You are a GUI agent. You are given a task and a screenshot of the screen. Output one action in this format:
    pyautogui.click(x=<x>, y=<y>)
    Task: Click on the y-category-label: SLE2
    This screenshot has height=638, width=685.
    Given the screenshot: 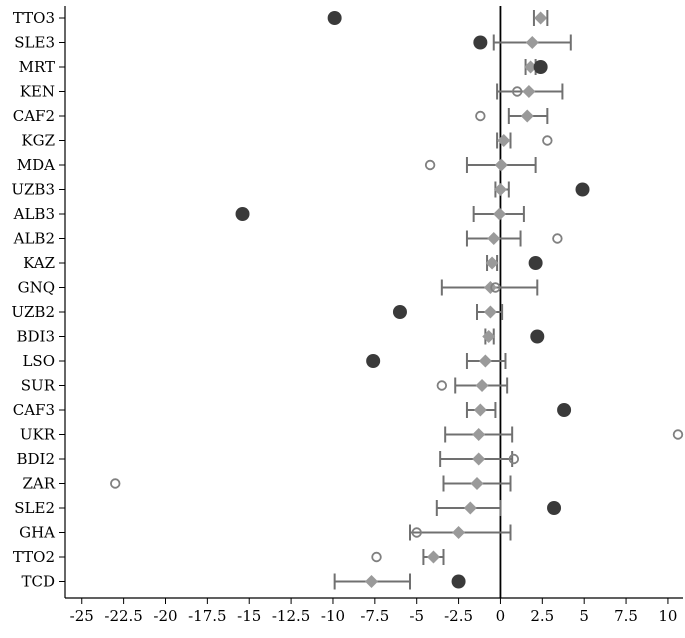 What is the action you would take?
    pyautogui.click(x=34, y=508)
    